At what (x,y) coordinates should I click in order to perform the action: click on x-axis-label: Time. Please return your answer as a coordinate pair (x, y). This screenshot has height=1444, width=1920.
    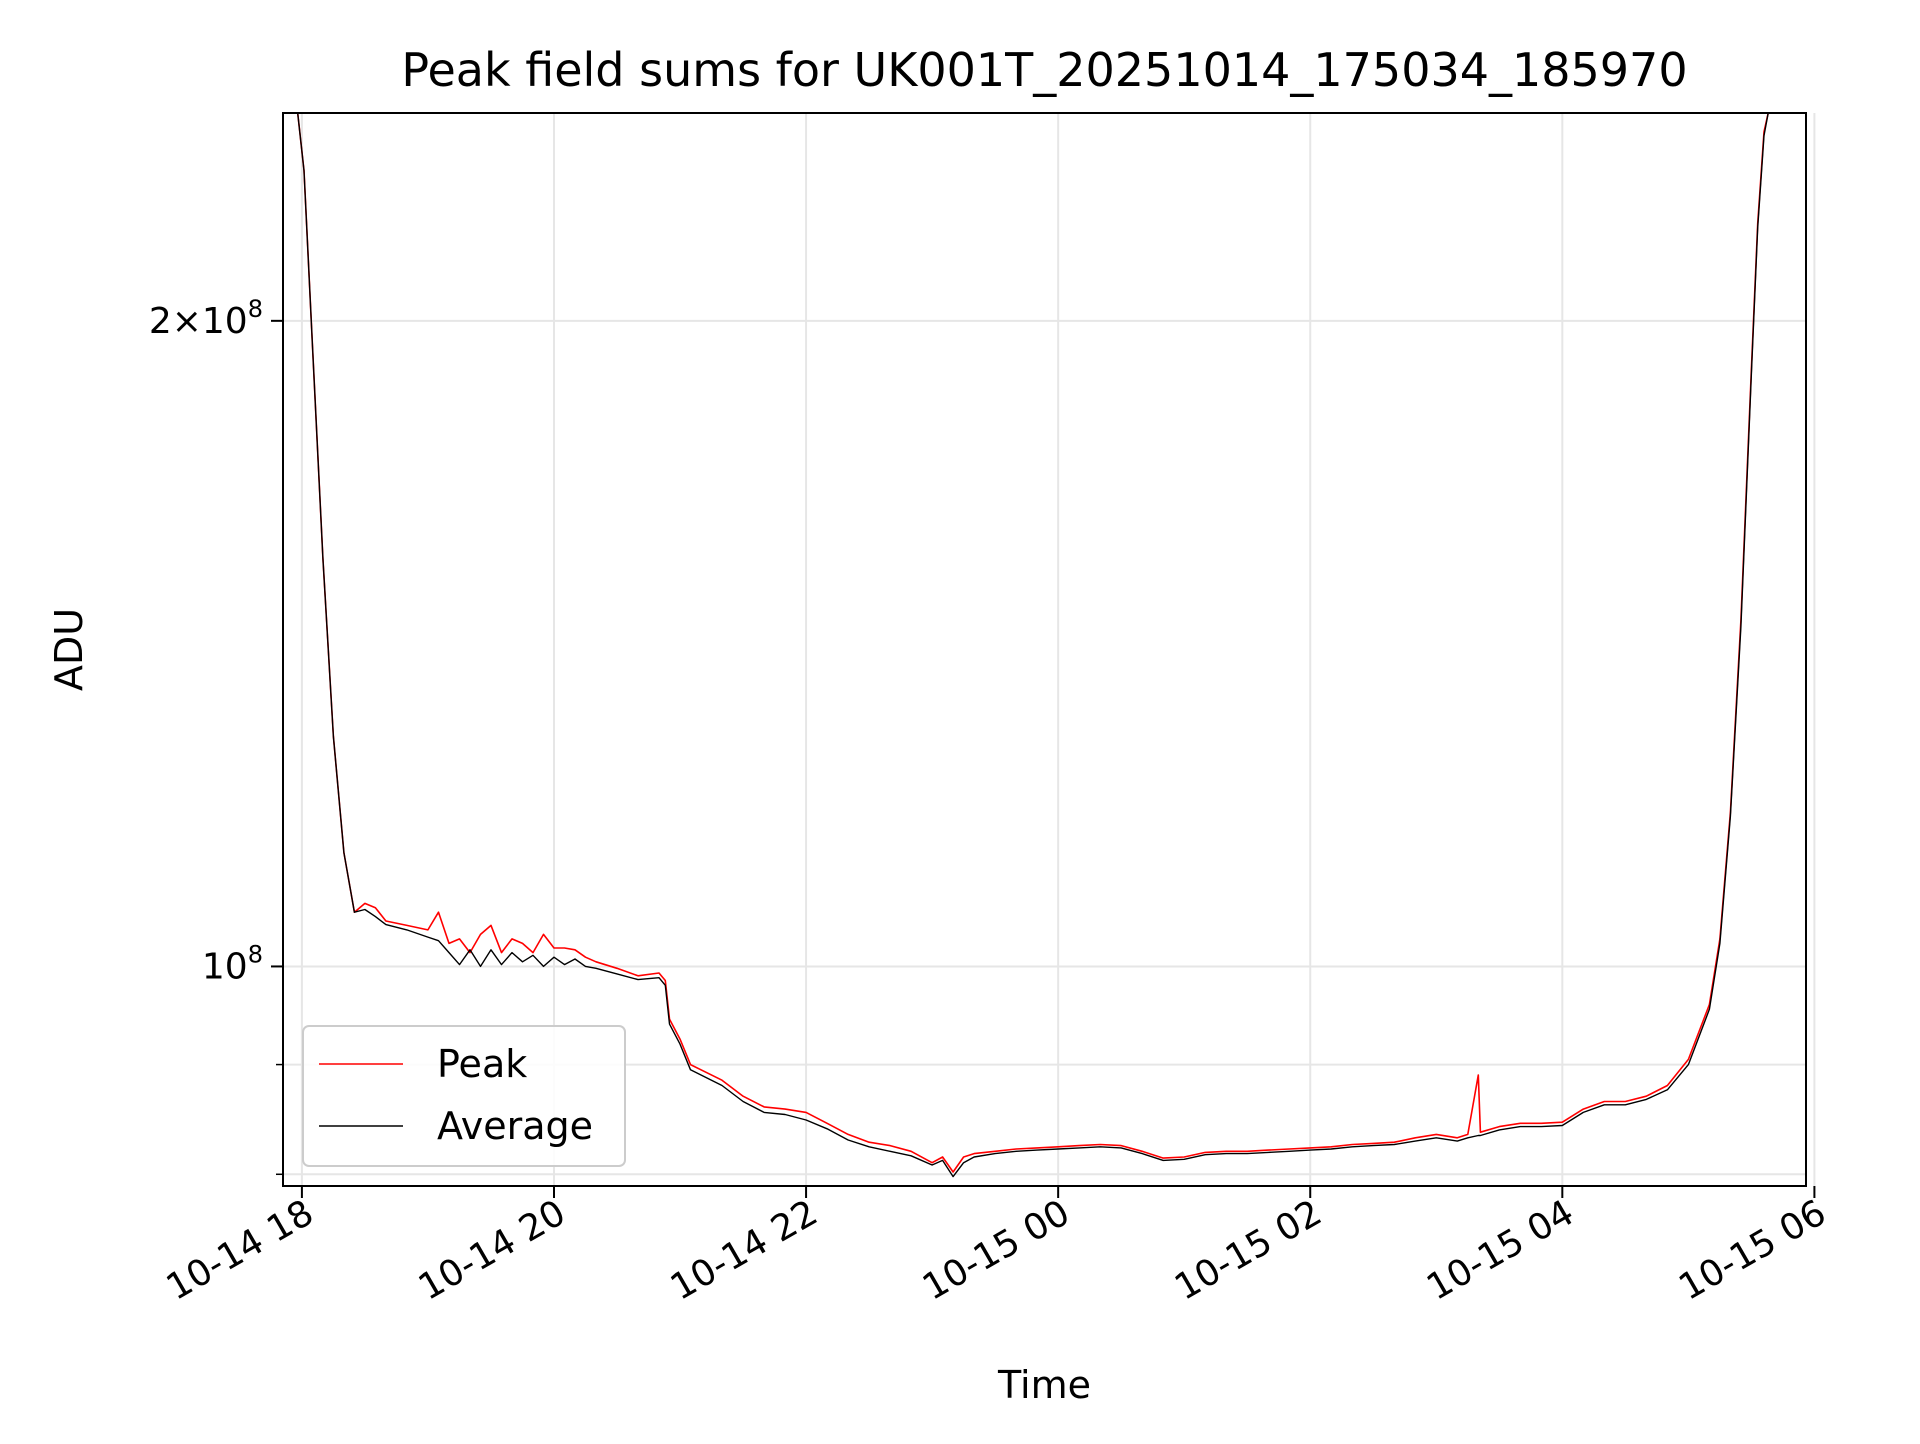
    Looking at the image, I should click on (1044, 1385).